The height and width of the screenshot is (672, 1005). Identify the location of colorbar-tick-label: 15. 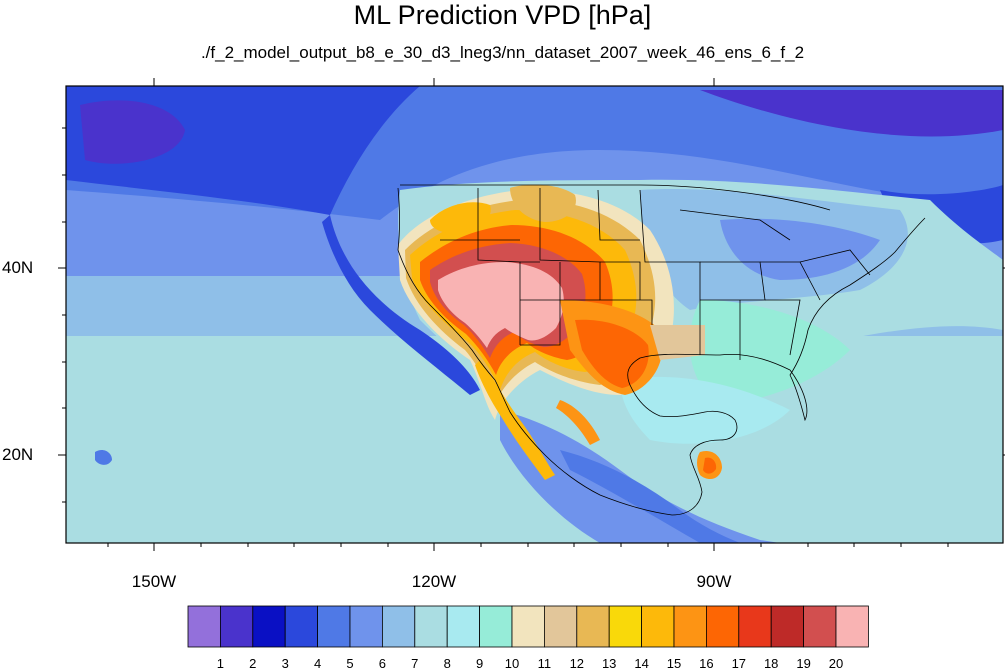
(674, 663).